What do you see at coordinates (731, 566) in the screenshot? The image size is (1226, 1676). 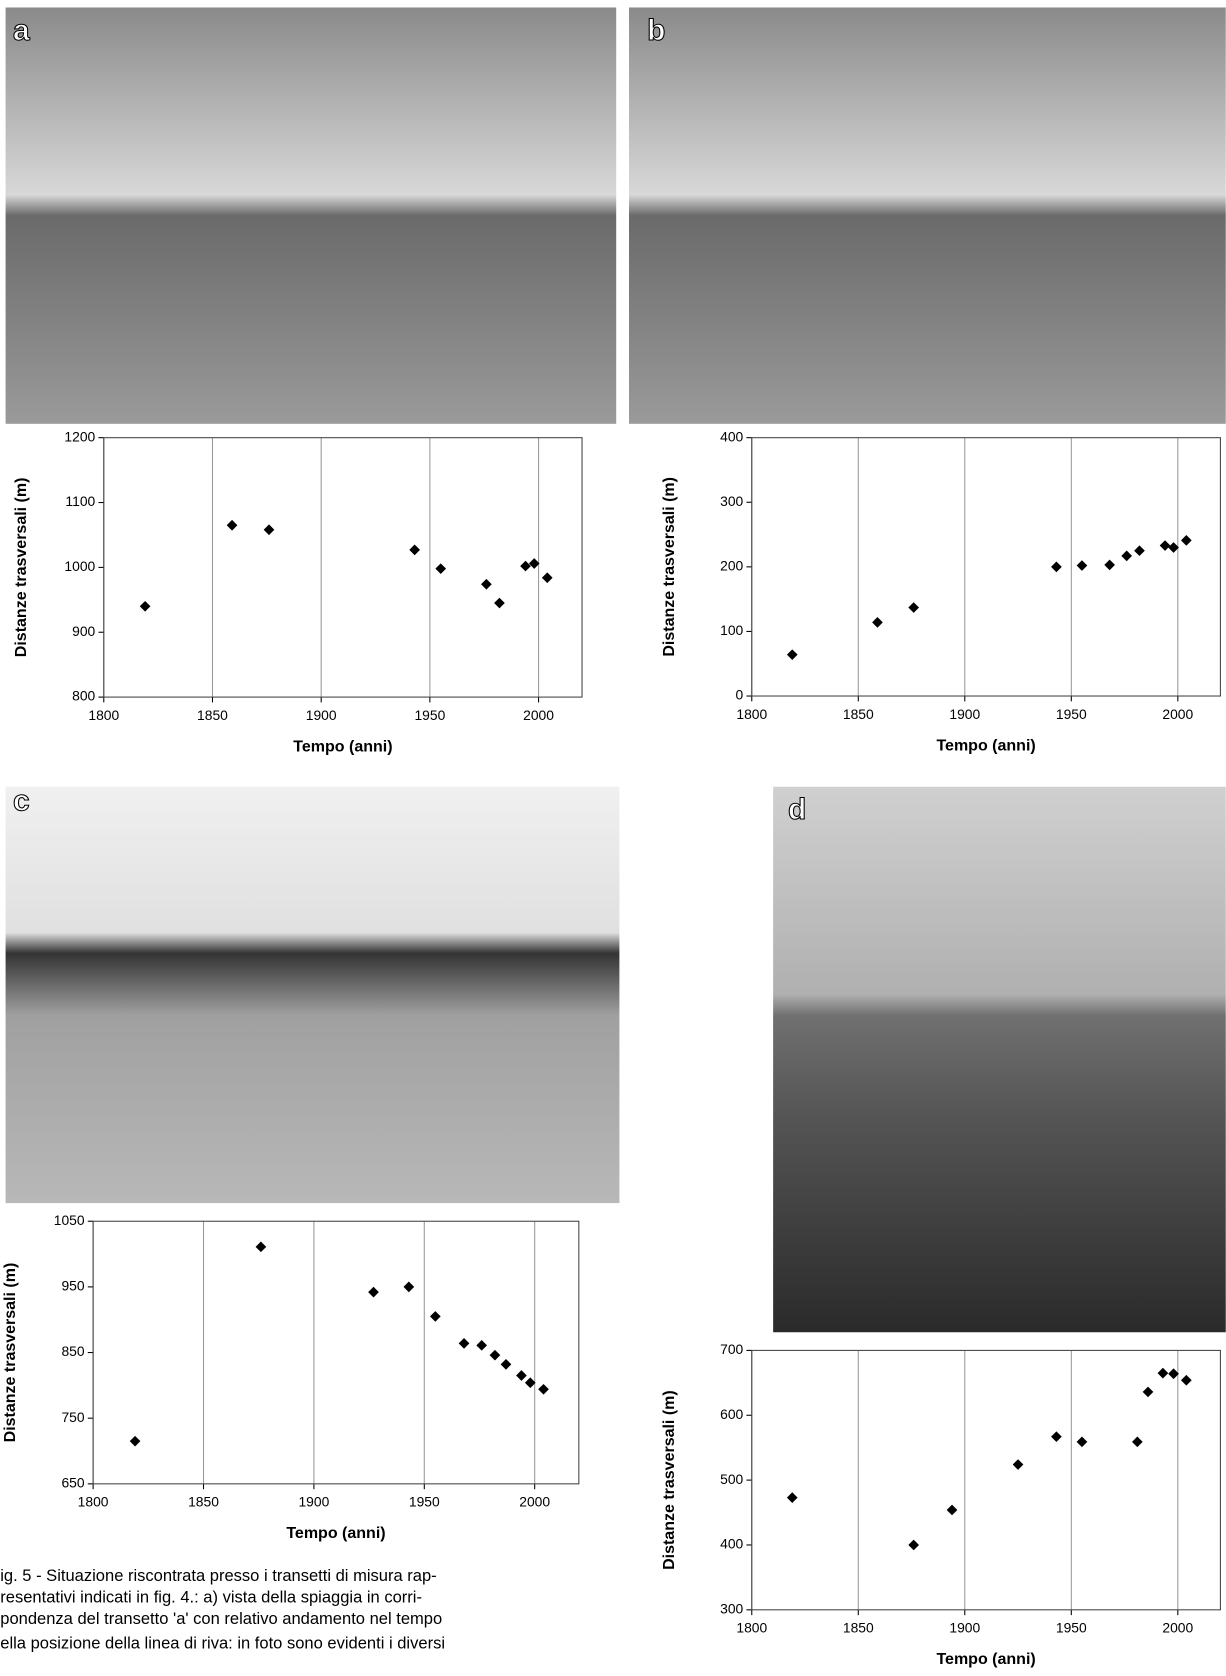 I see `y-tick-label: 200` at bounding box center [731, 566].